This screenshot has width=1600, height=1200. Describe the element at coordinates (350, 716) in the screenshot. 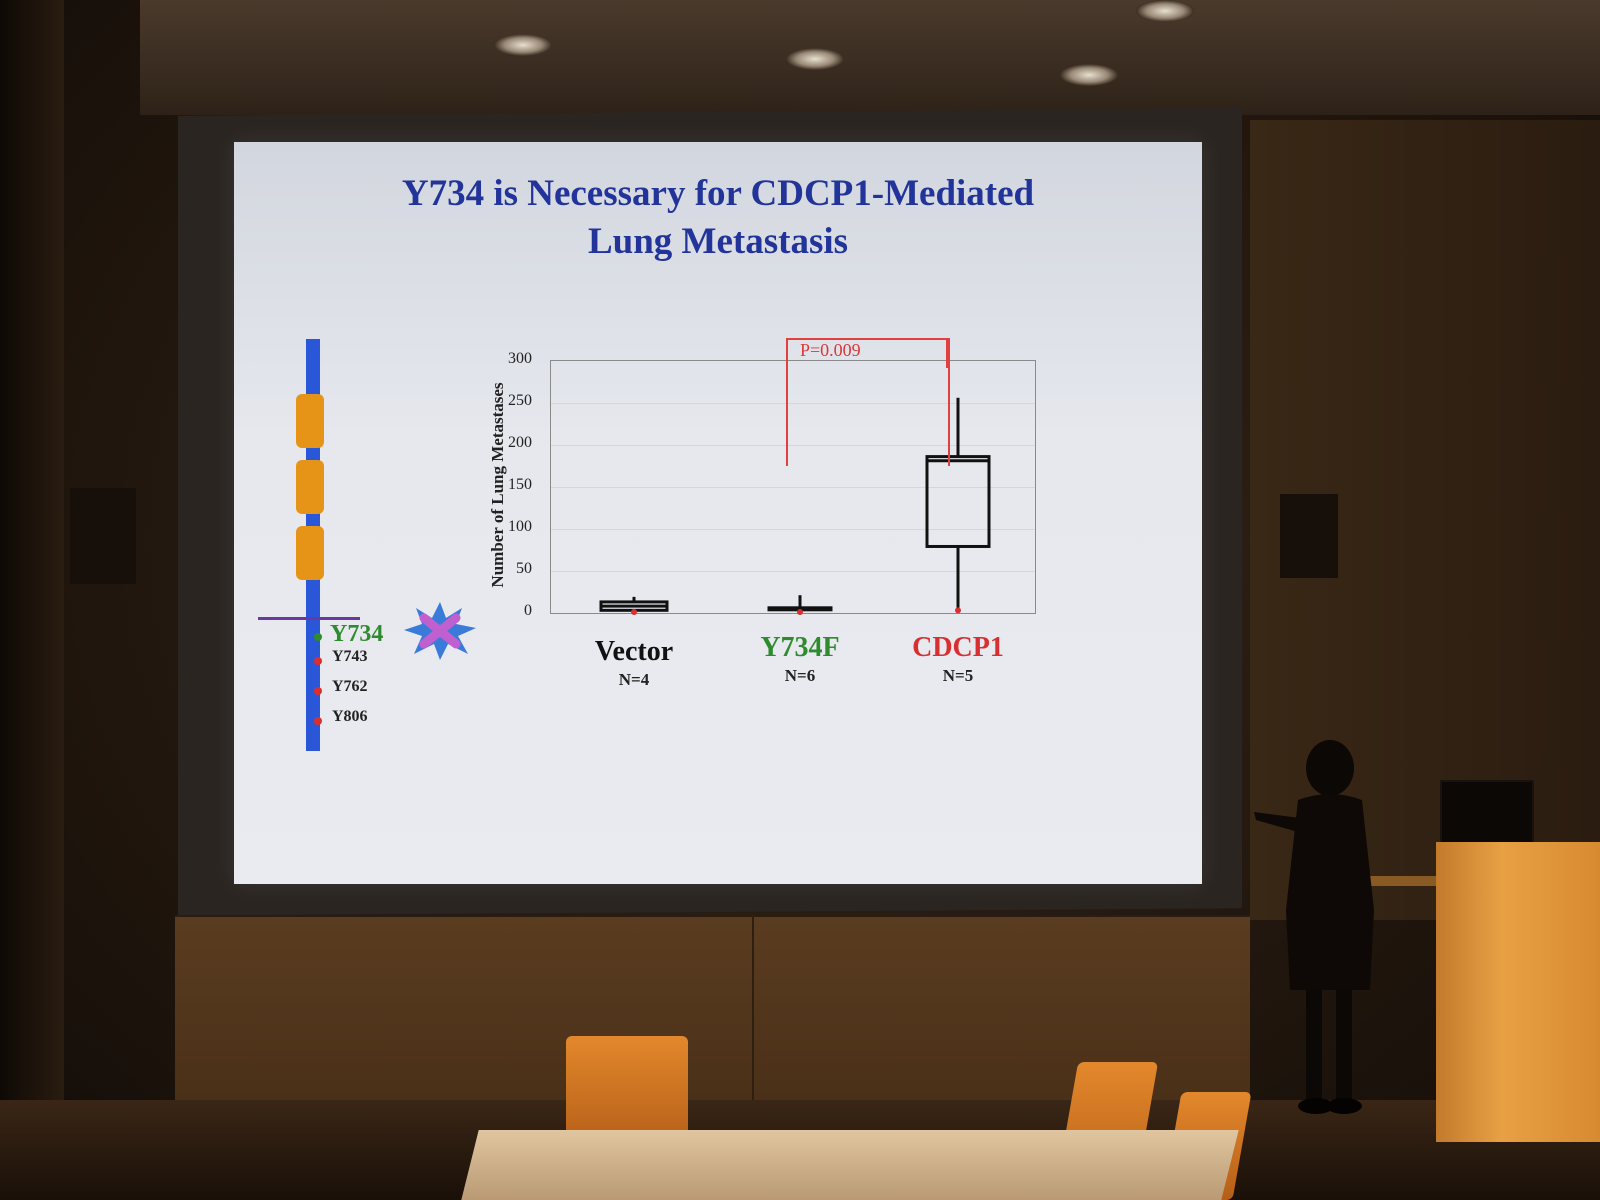

I see `site-label-y806: Y806` at that location.